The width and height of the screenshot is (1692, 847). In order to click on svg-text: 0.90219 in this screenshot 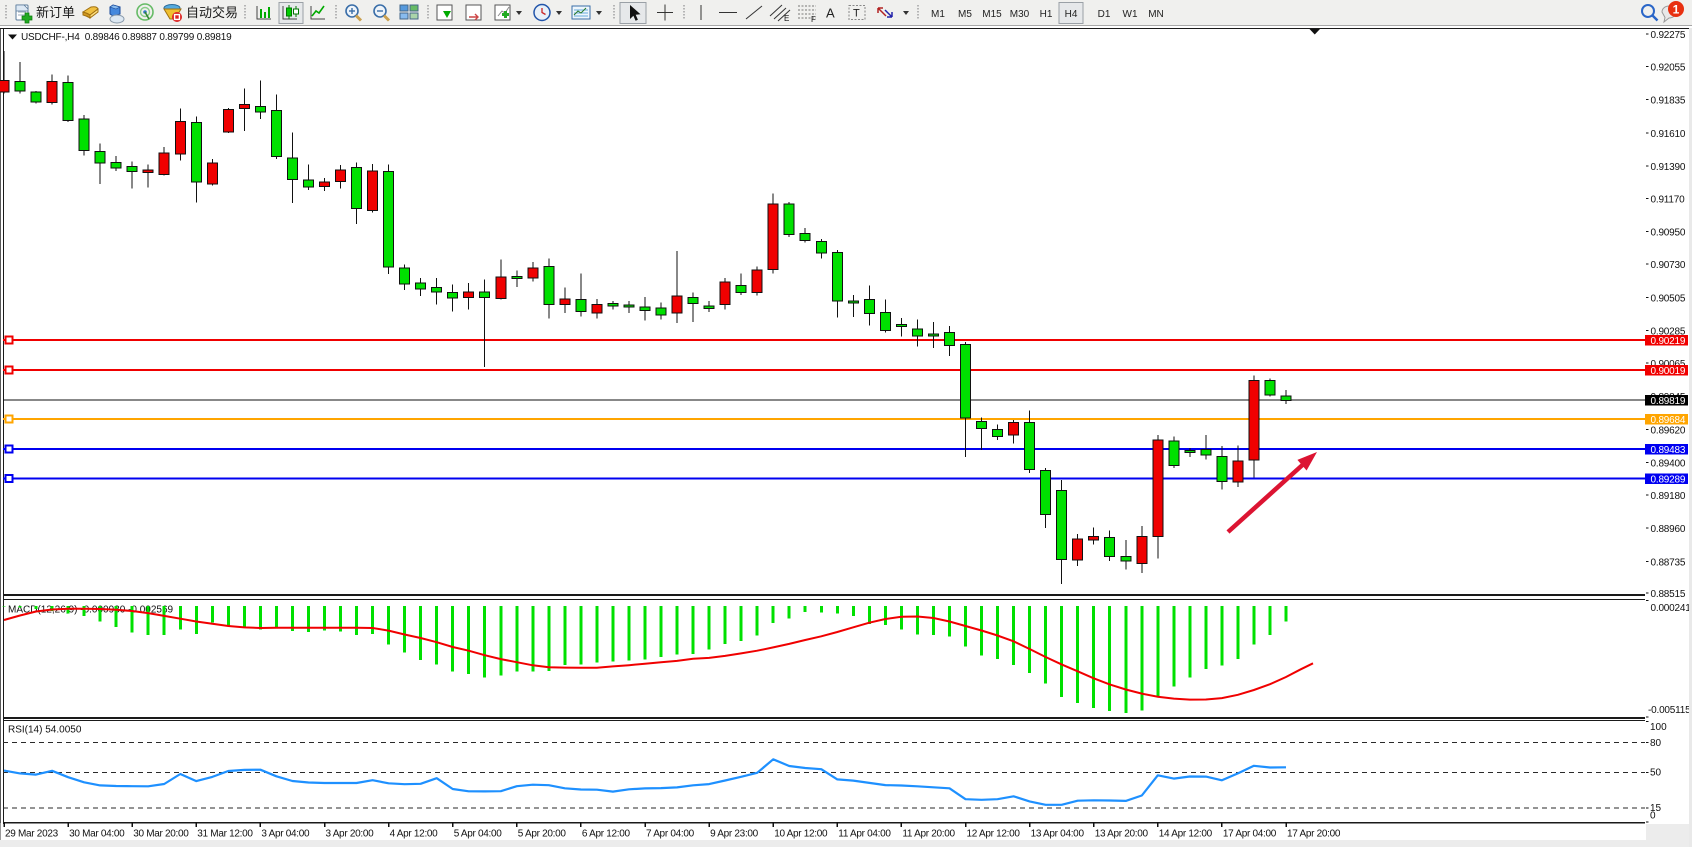, I will do `click(1668, 341)`.